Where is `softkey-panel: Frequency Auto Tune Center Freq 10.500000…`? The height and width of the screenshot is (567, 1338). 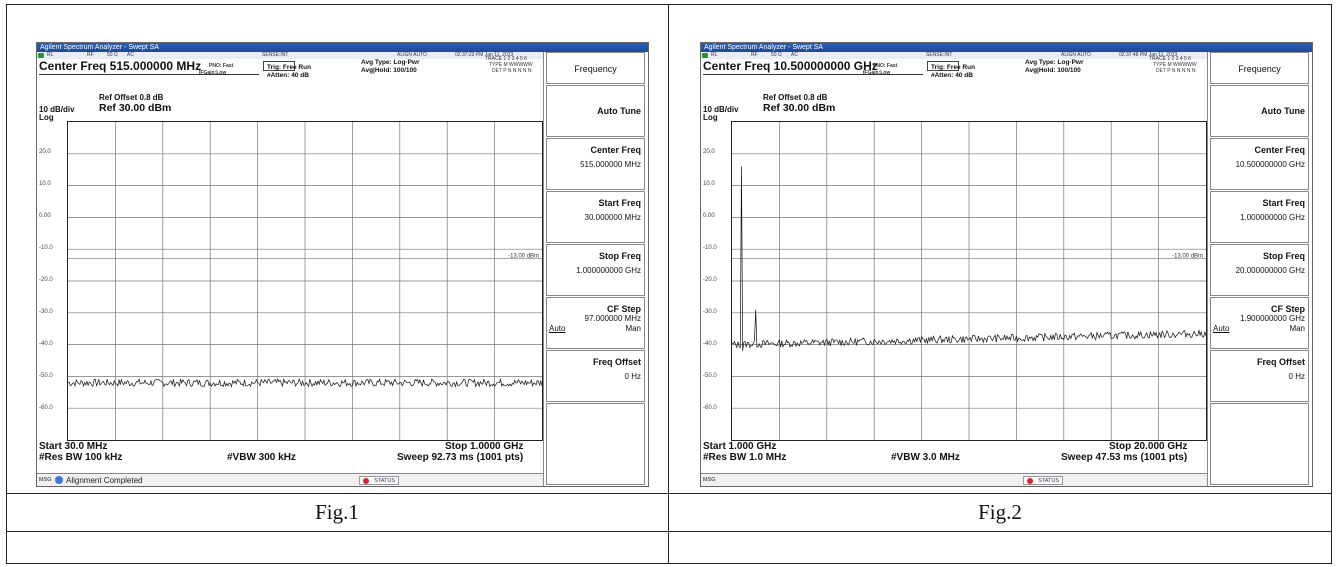
softkey-panel: Frequency Auto Tune Center Freq 10.500000… is located at coordinates (1259, 269).